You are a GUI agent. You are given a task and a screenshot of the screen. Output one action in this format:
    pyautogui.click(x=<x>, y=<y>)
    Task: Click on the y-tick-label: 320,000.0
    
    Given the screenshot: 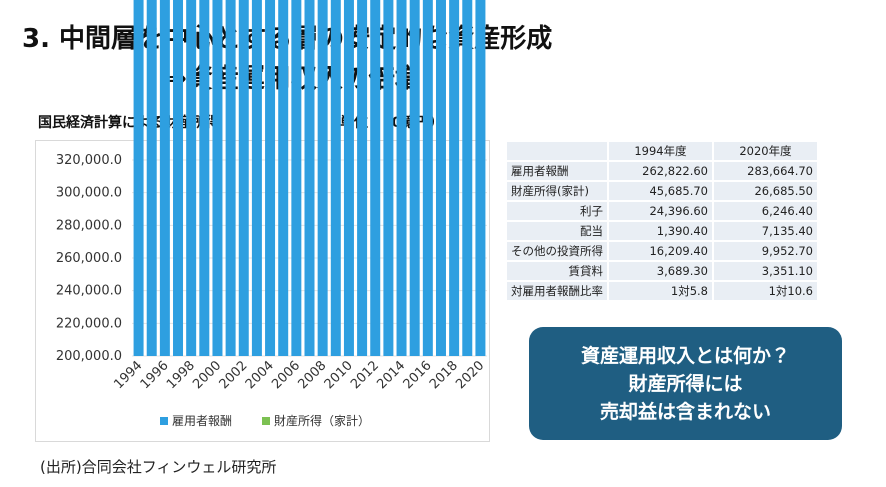 What is the action you would take?
    pyautogui.click(x=89, y=160)
    